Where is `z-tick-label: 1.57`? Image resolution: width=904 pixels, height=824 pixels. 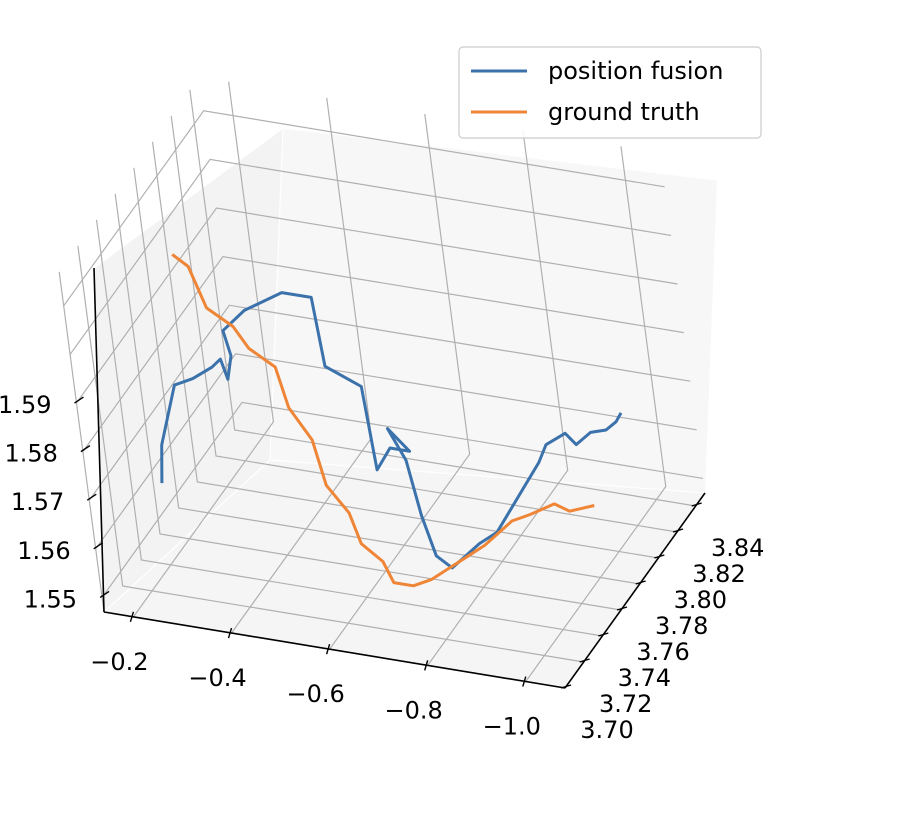
z-tick-label: 1.57 is located at coordinates (37, 502).